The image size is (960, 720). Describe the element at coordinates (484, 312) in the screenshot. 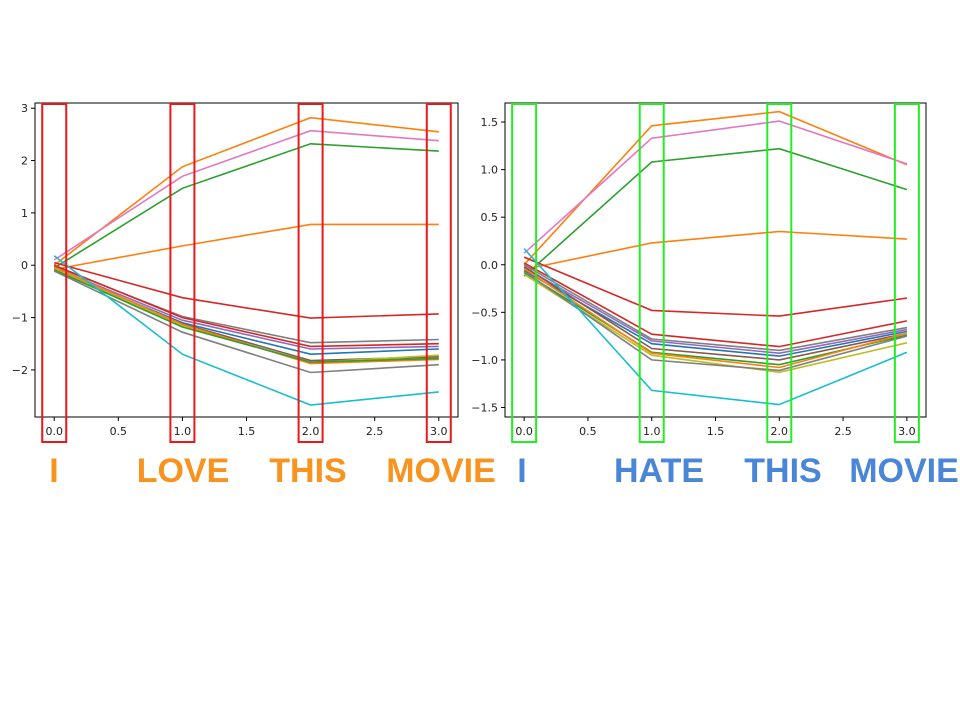

I see `right-y-tick-label: −0.5` at that location.